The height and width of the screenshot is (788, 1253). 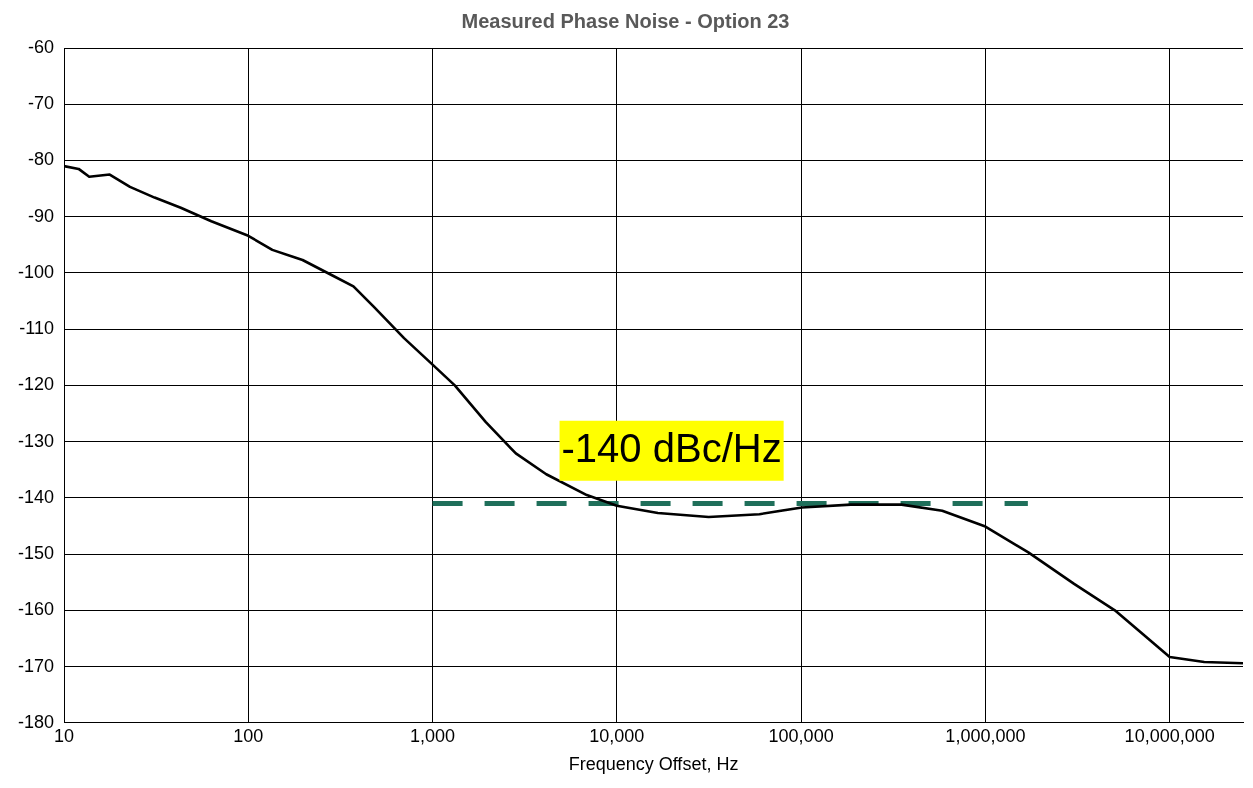 What do you see at coordinates (36, 553) in the screenshot?
I see `y-tick-label: -150` at bounding box center [36, 553].